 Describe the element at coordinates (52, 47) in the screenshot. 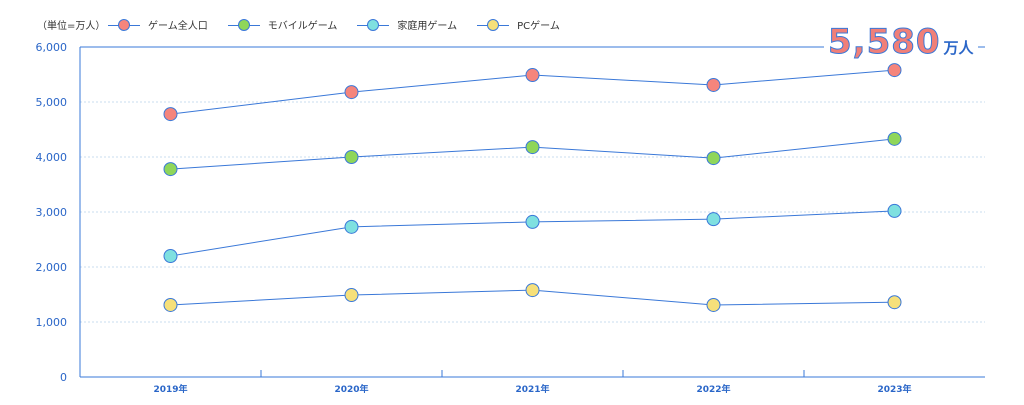

I see `y-tick-label: 6,000` at that location.